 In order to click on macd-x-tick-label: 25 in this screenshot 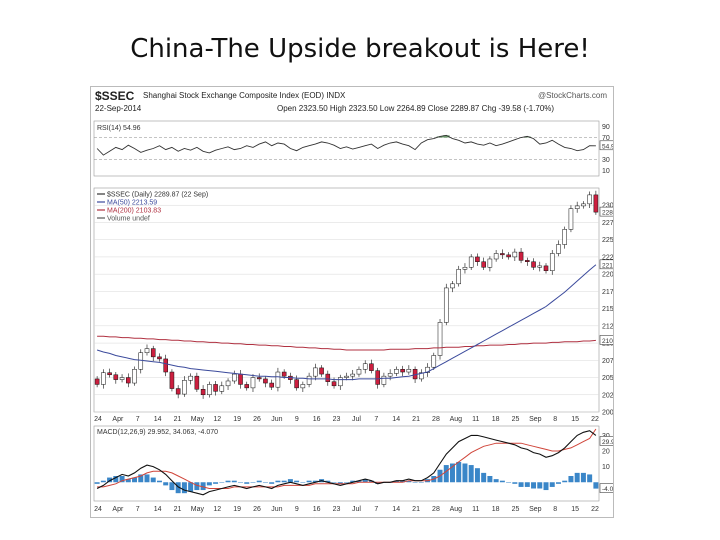, I will do `click(516, 509)`.